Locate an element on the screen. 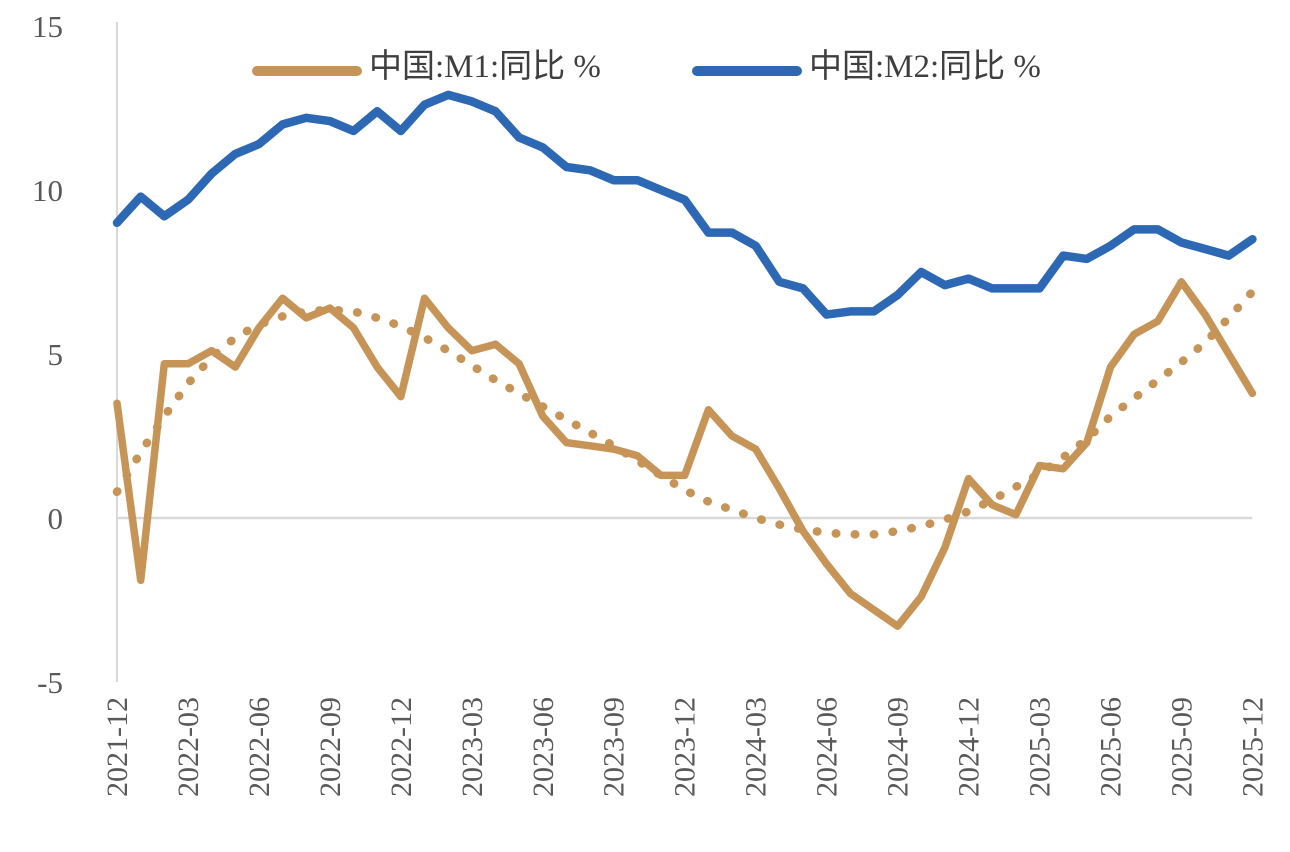 Image resolution: width=1290 pixels, height=852 pixels. x-tick-label: 2023-09 is located at coordinates (614, 747).